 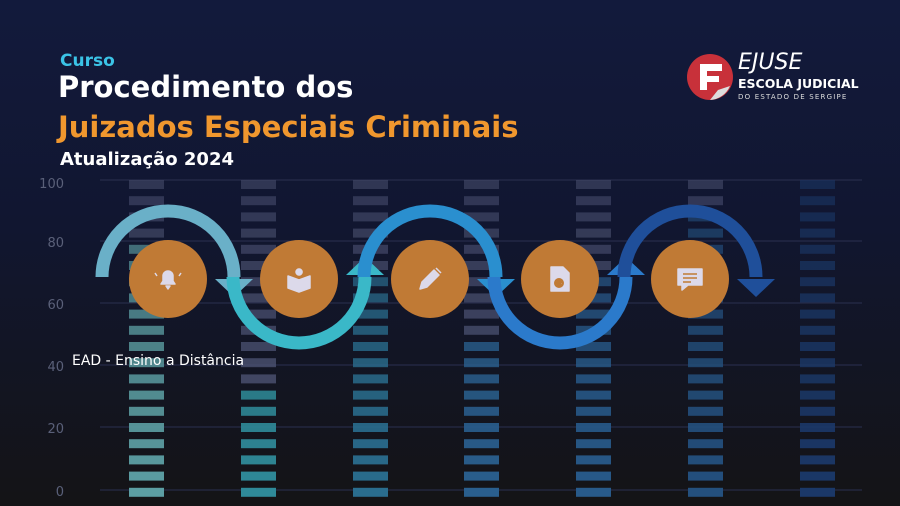 I want to click on axis-tick-label: 0, so click(x=60, y=492).